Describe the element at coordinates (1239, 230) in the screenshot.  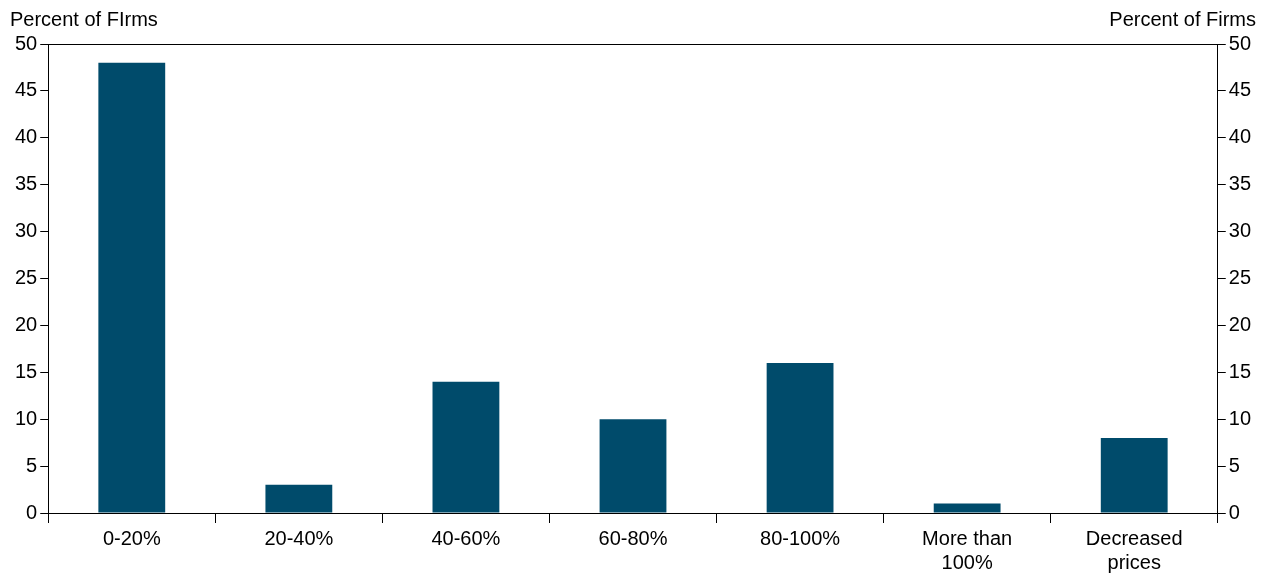
I see `y2-tick-label: 30` at that location.